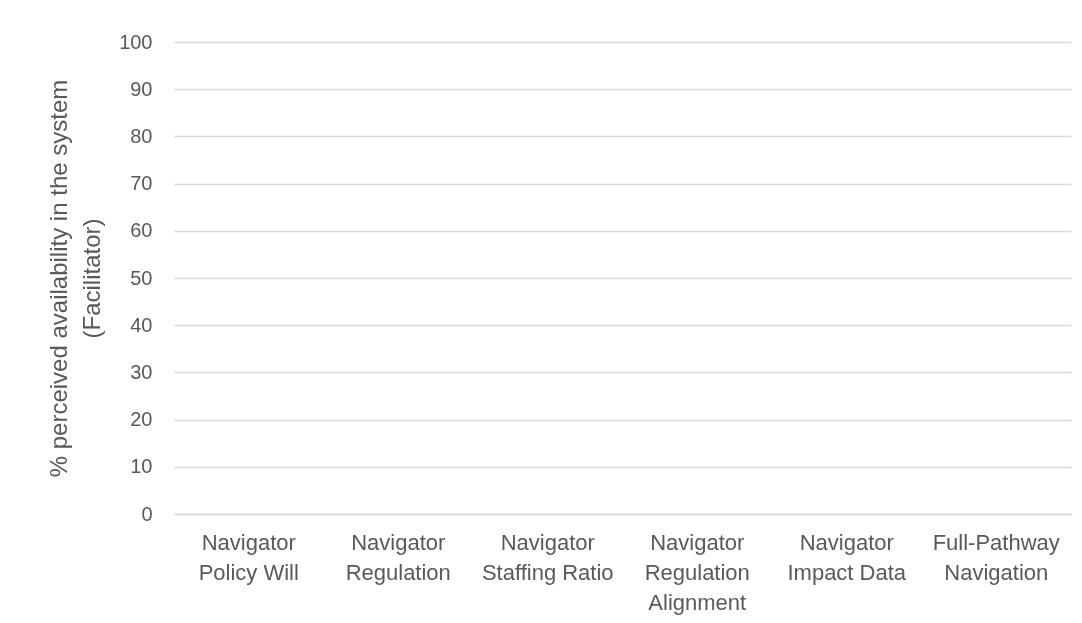 This screenshot has height=623, width=1082. What do you see at coordinates (248, 557) in the screenshot?
I see `x-tick-label: Navigator Policy Will` at bounding box center [248, 557].